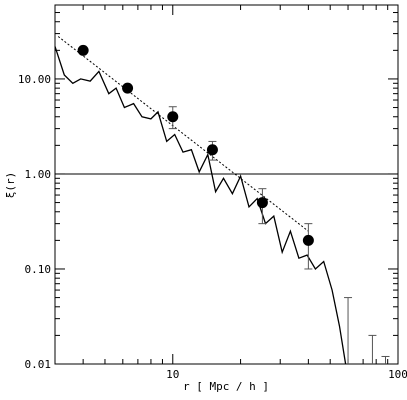 Image resolution: width=407 pixels, height=400 pixels. What do you see at coordinates (34, 79) in the screenshot?
I see `y-tick-label: 10.00` at bounding box center [34, 79].